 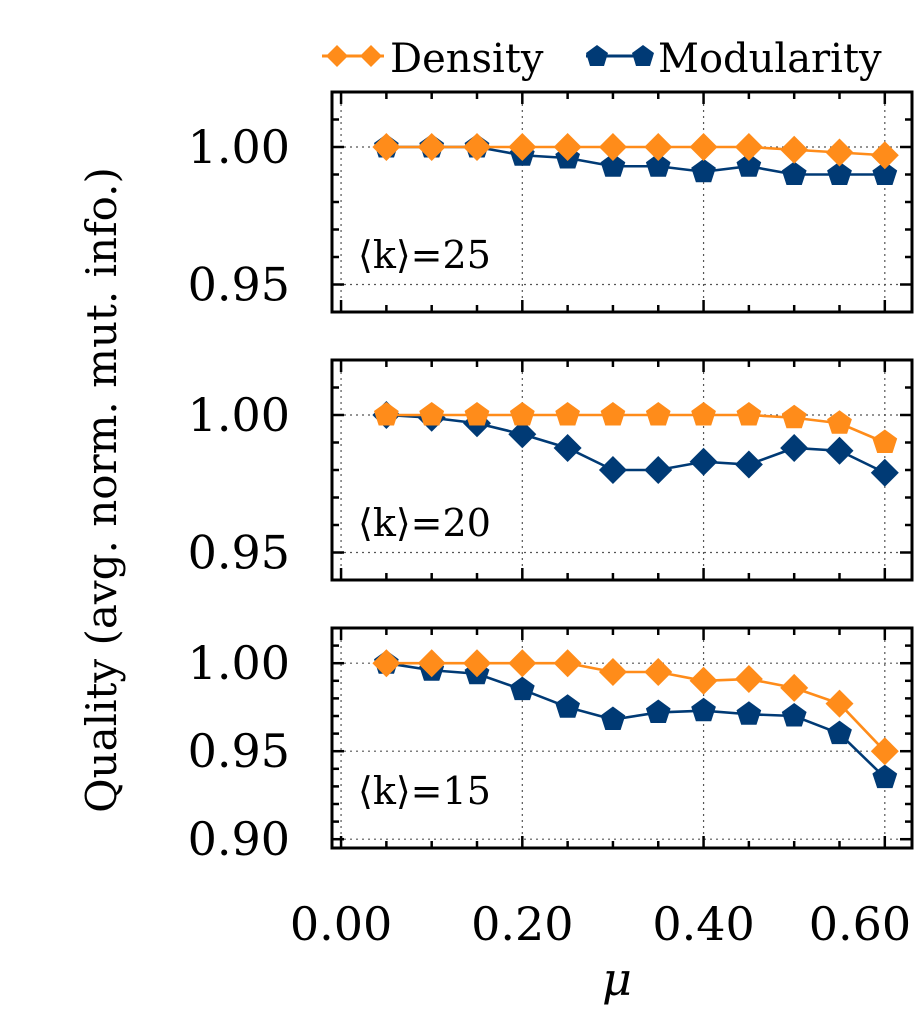 What do you see at coordinates (239, 839) in the screenshot?
I see `y-tick-label: 0.90` at bounding box center [239, 839].